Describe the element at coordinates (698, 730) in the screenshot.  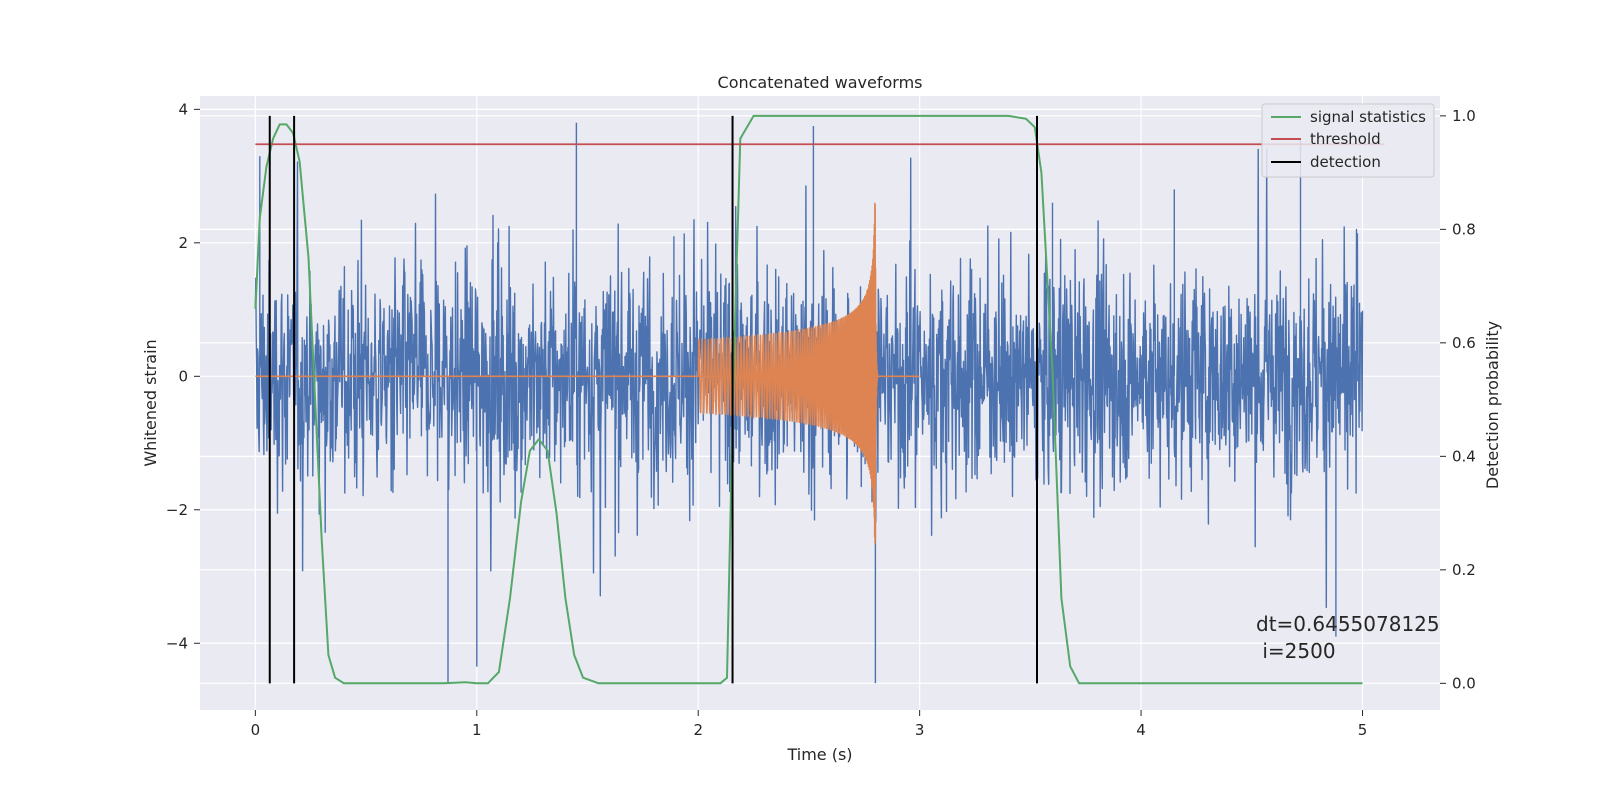
I see `x-tick-label-2: 2` at that location.